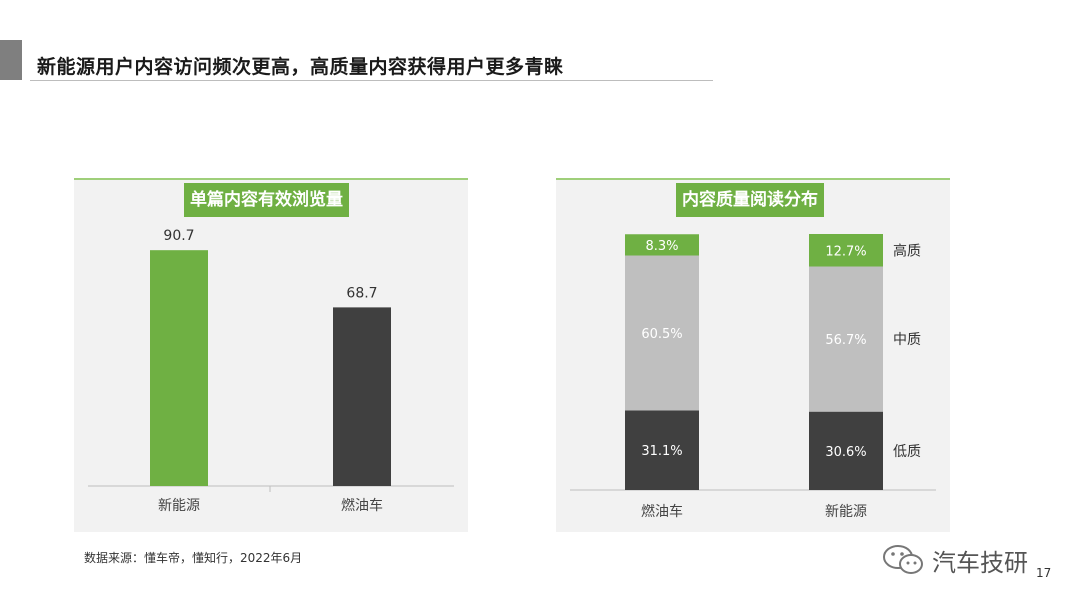 This screenshot has width=1080, height=607. Describe the element at coordinates (907, 452) in the screenshot. I see `series-label: 低质` at that location.